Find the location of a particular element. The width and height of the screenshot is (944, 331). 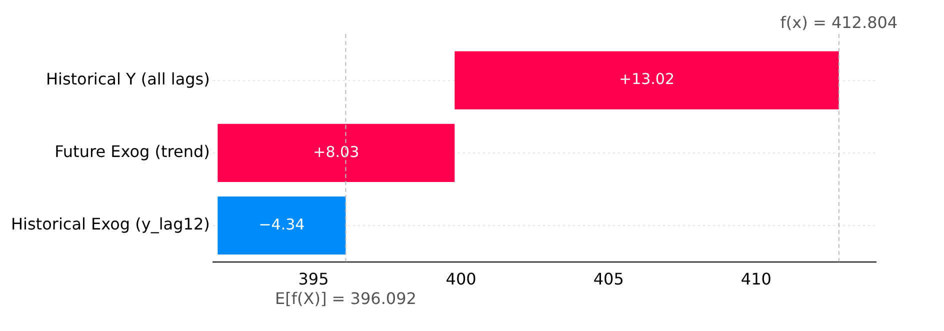

ref-line-label: E[f(X)] = 396.092 is located at coordinates (345, 298).